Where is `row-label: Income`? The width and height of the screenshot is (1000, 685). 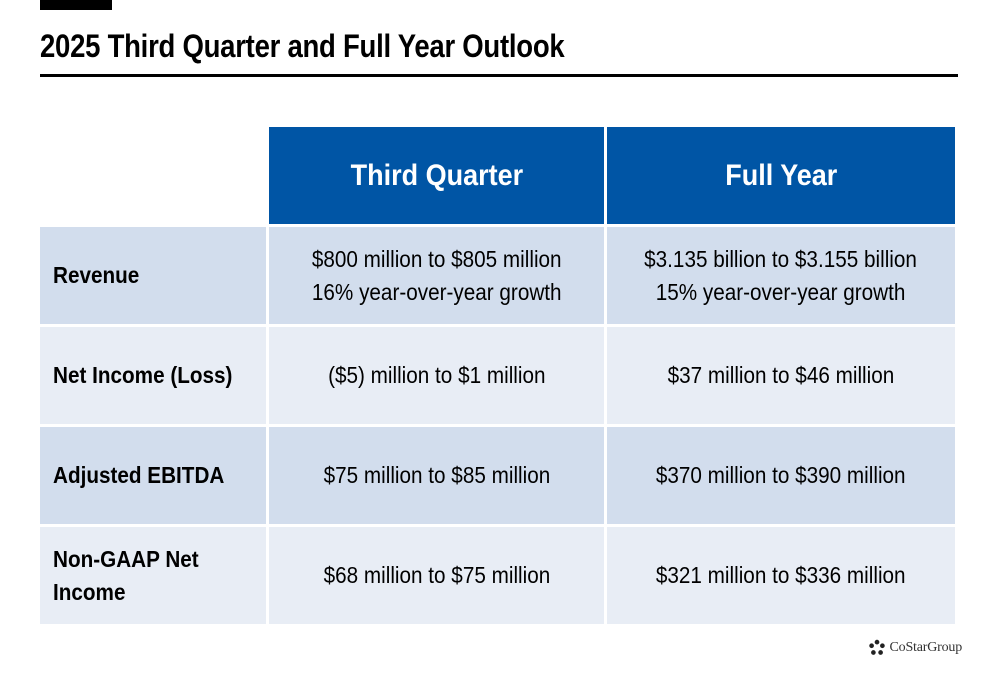 row-label: Income is located at coordinates (89, 591).